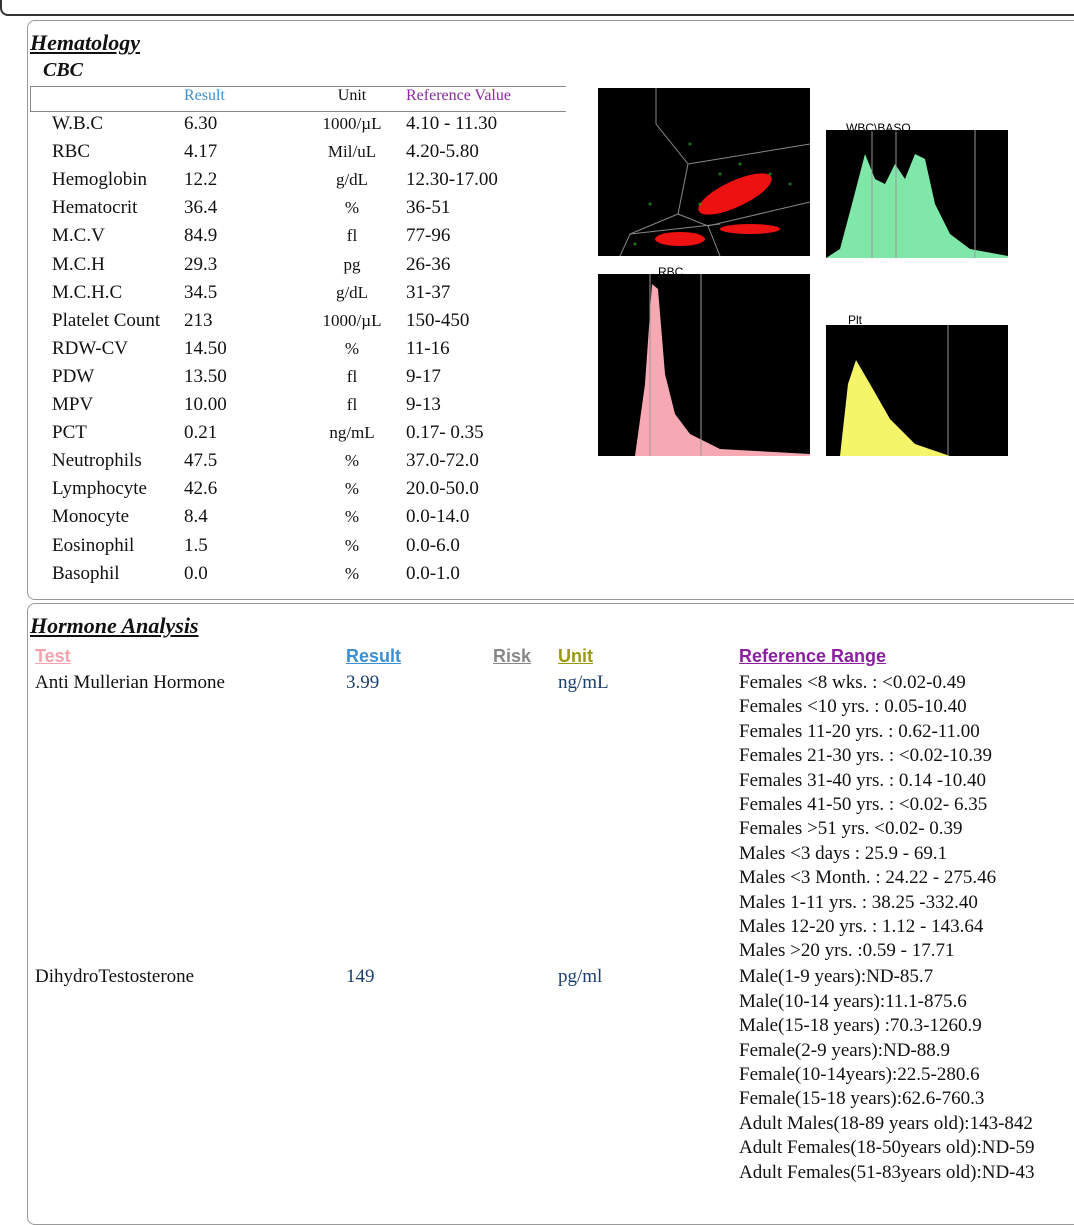 The image size is (1074, 1225). Describe the element at coordinates (861, 926) in the screenshot. I see `reference-range: Males 12-20 yrs. : 1.12 - 143.64` at that location.